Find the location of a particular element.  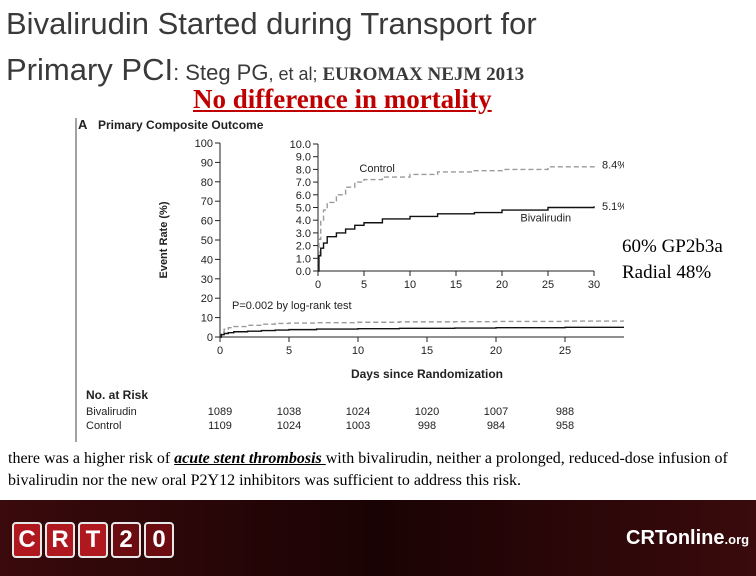

main-y-tick-label: 20 is located at coordinates (207, 299).